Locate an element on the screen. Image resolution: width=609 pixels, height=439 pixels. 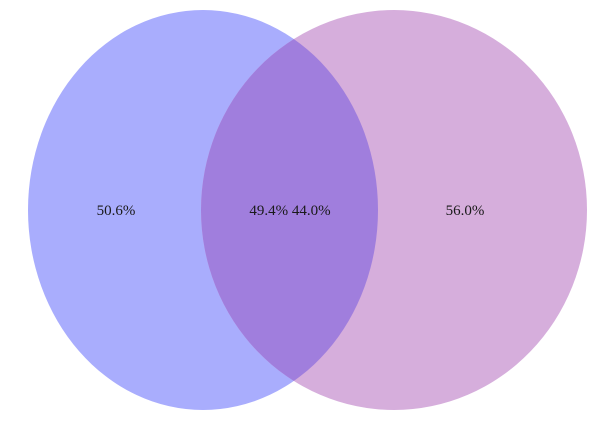
left-only-label: 50.6% is located at coordinates (116, 211).